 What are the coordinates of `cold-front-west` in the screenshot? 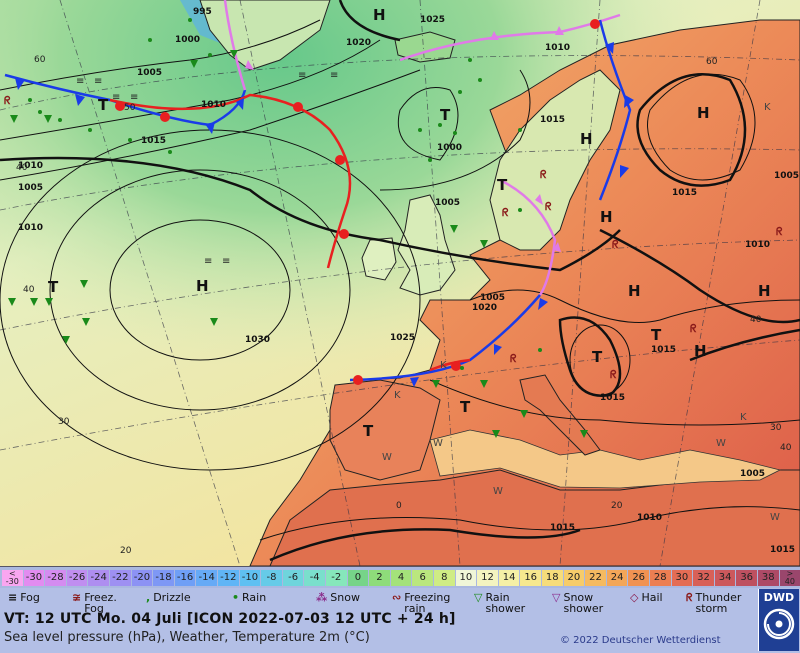 It's located at (125, 100).